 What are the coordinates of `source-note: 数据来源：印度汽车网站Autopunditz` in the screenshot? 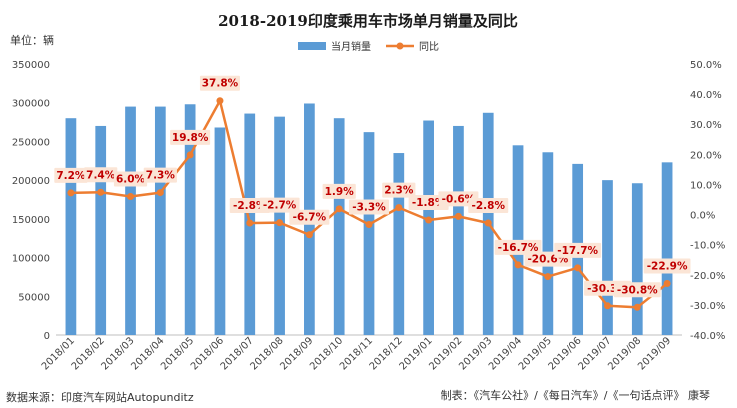 It's located at (100, 397).